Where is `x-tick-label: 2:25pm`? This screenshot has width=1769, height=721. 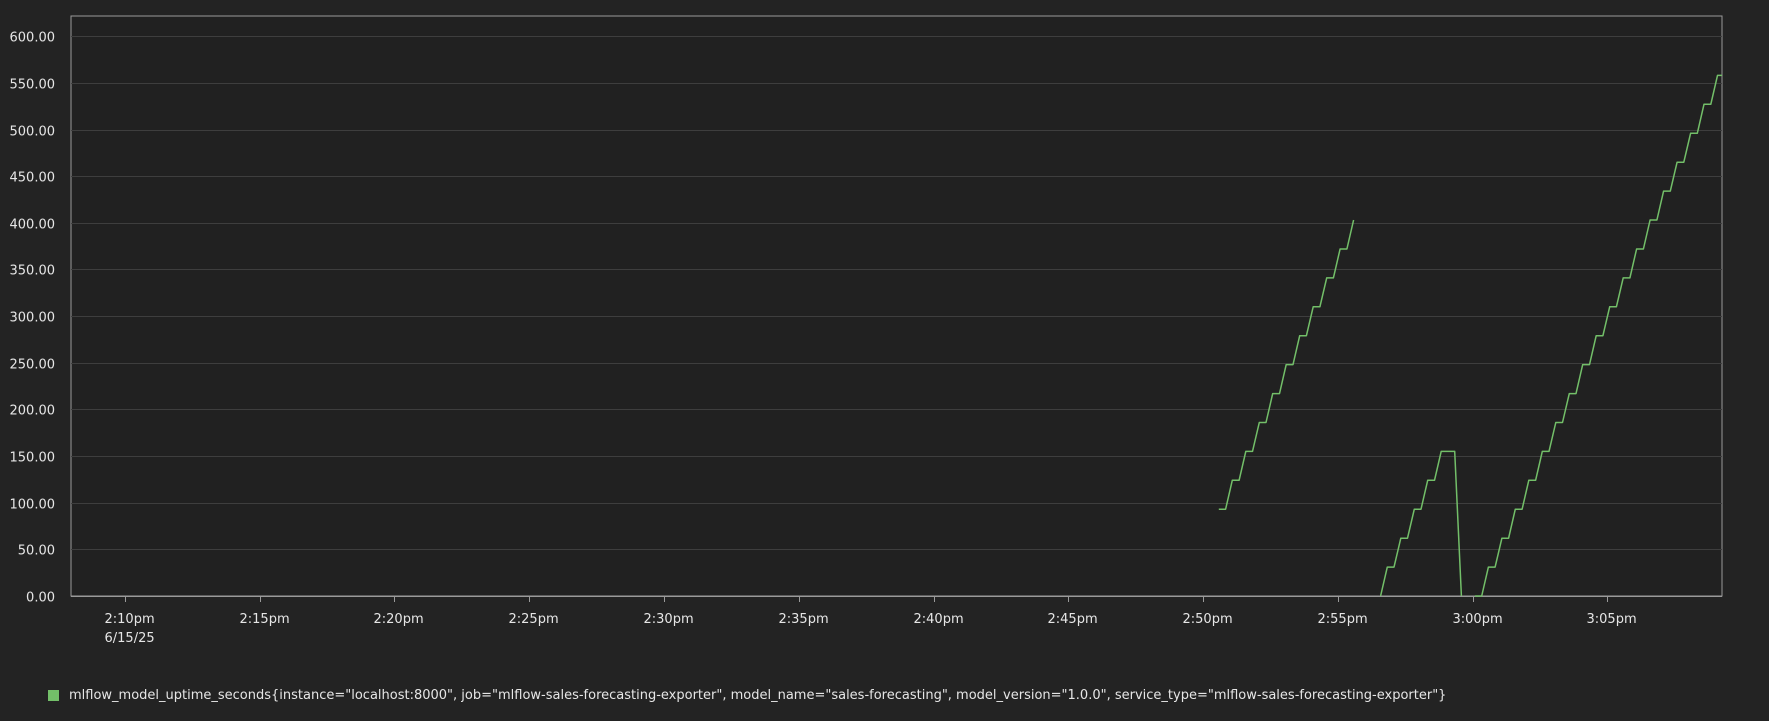
x-tick-label: 2:25pm is located at coordinates (534, 619).